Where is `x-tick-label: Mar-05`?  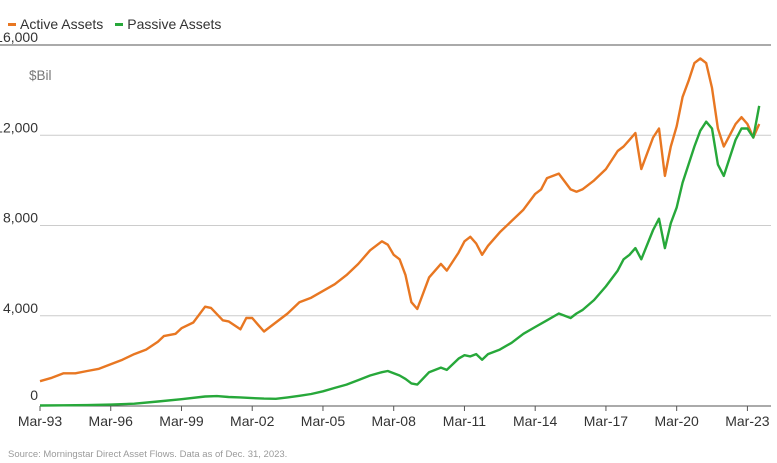
x-tick-label: Mar-05 is located at coordinates (323, 421).